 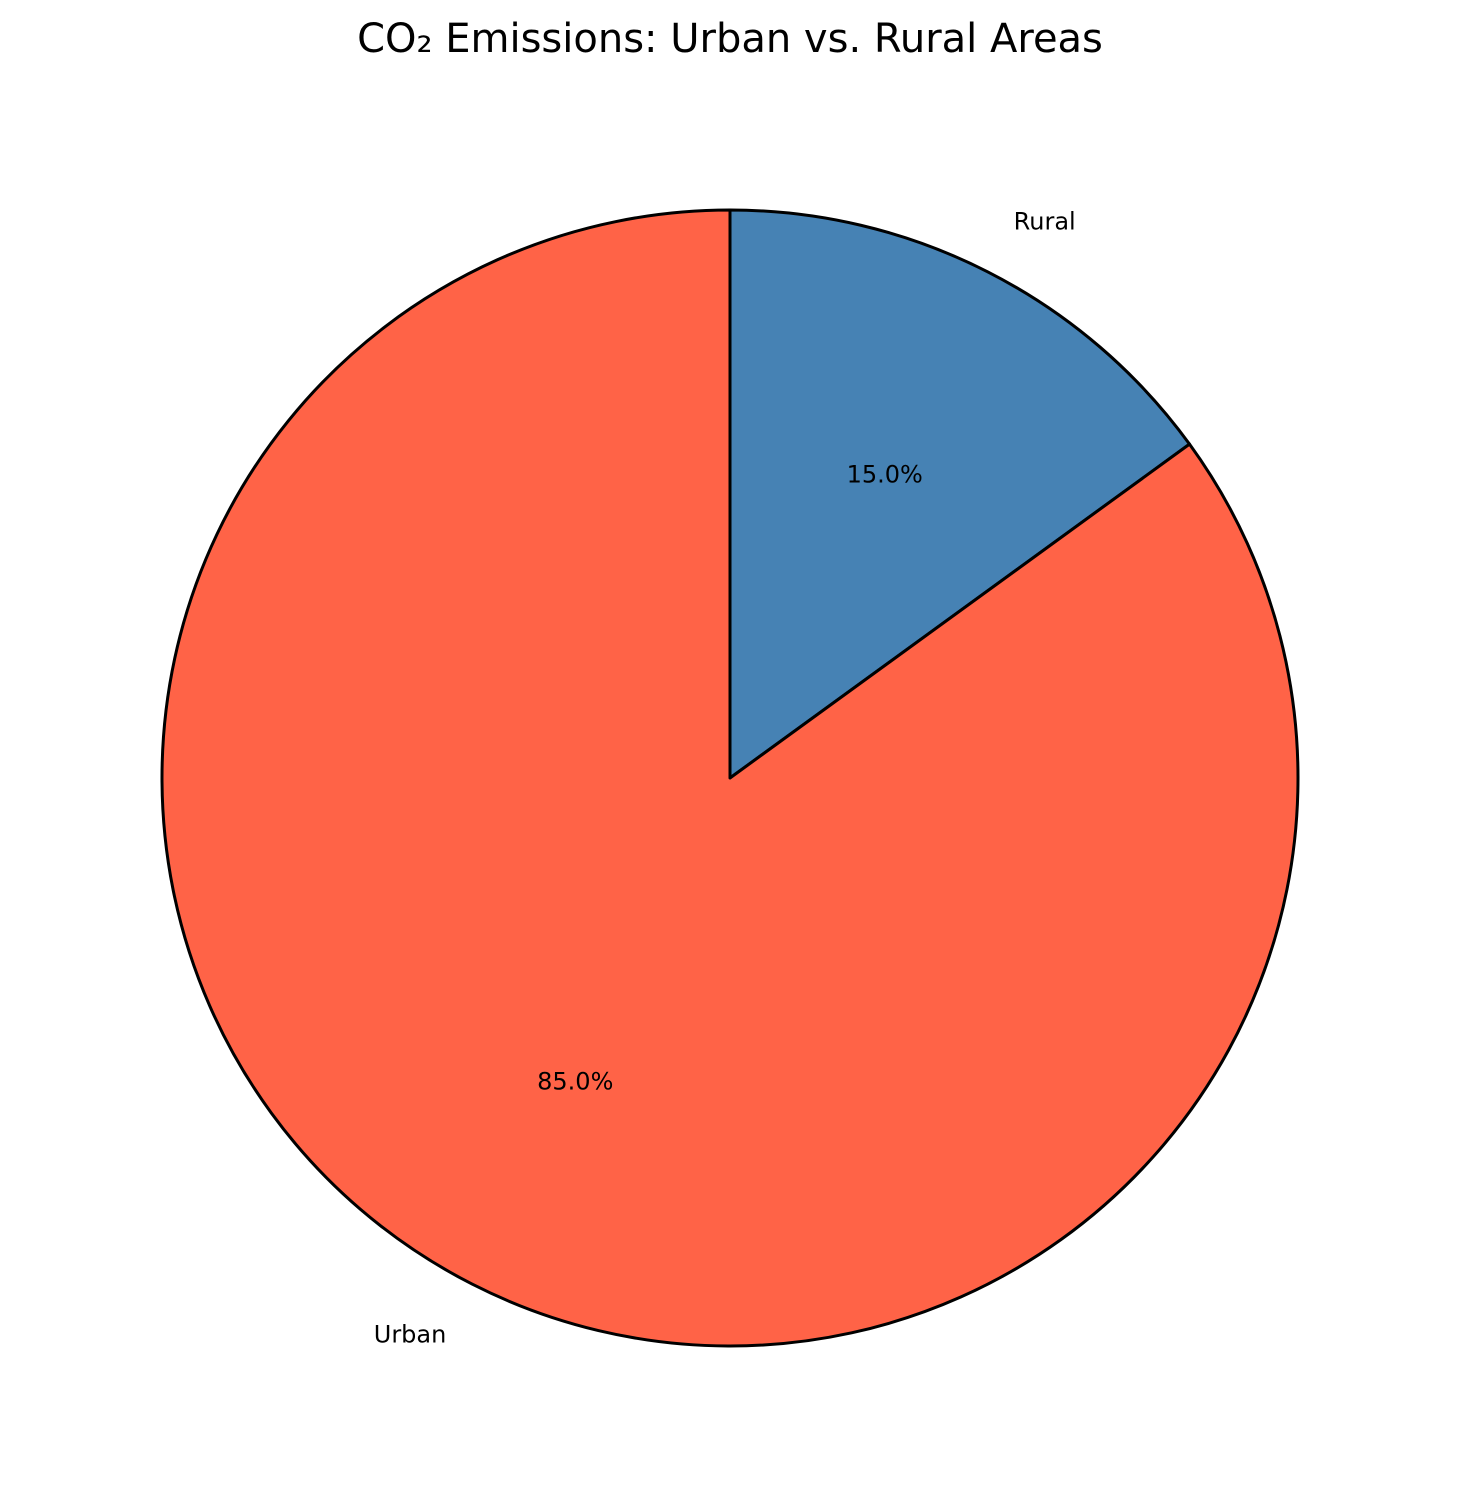 I want to click on slice-label-rural: Rural, so click(x=1045, y=221).